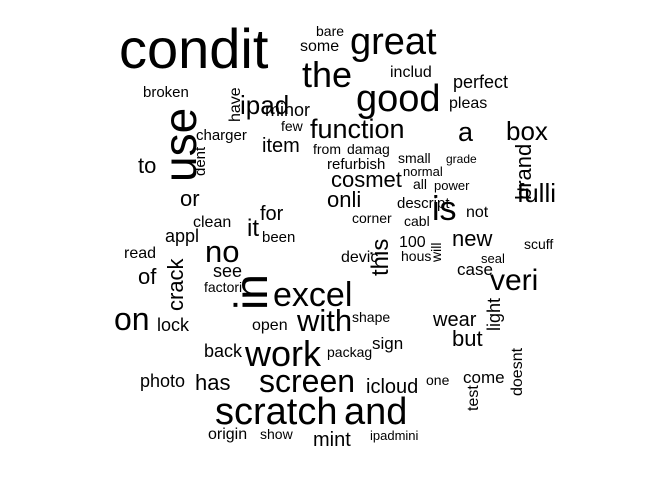 Image resolution: width=672 pixels, height=480 pixels. Describe the element at coordinates (493, 258) in the screenshot. I see `word-seal: seal` at that location.